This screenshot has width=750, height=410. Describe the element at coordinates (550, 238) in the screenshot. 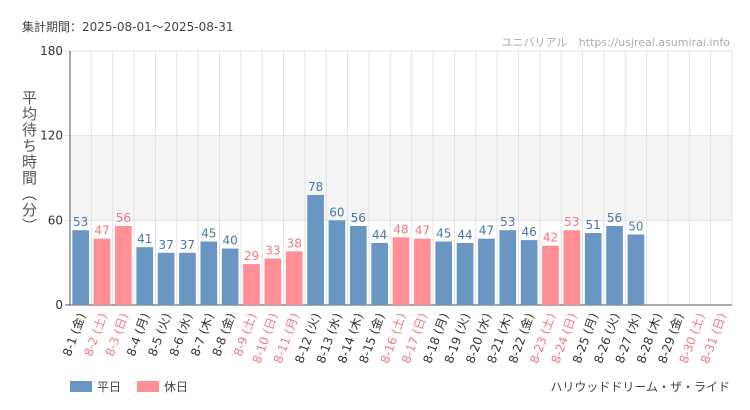

I see `bar-value-label: 42` at that location.